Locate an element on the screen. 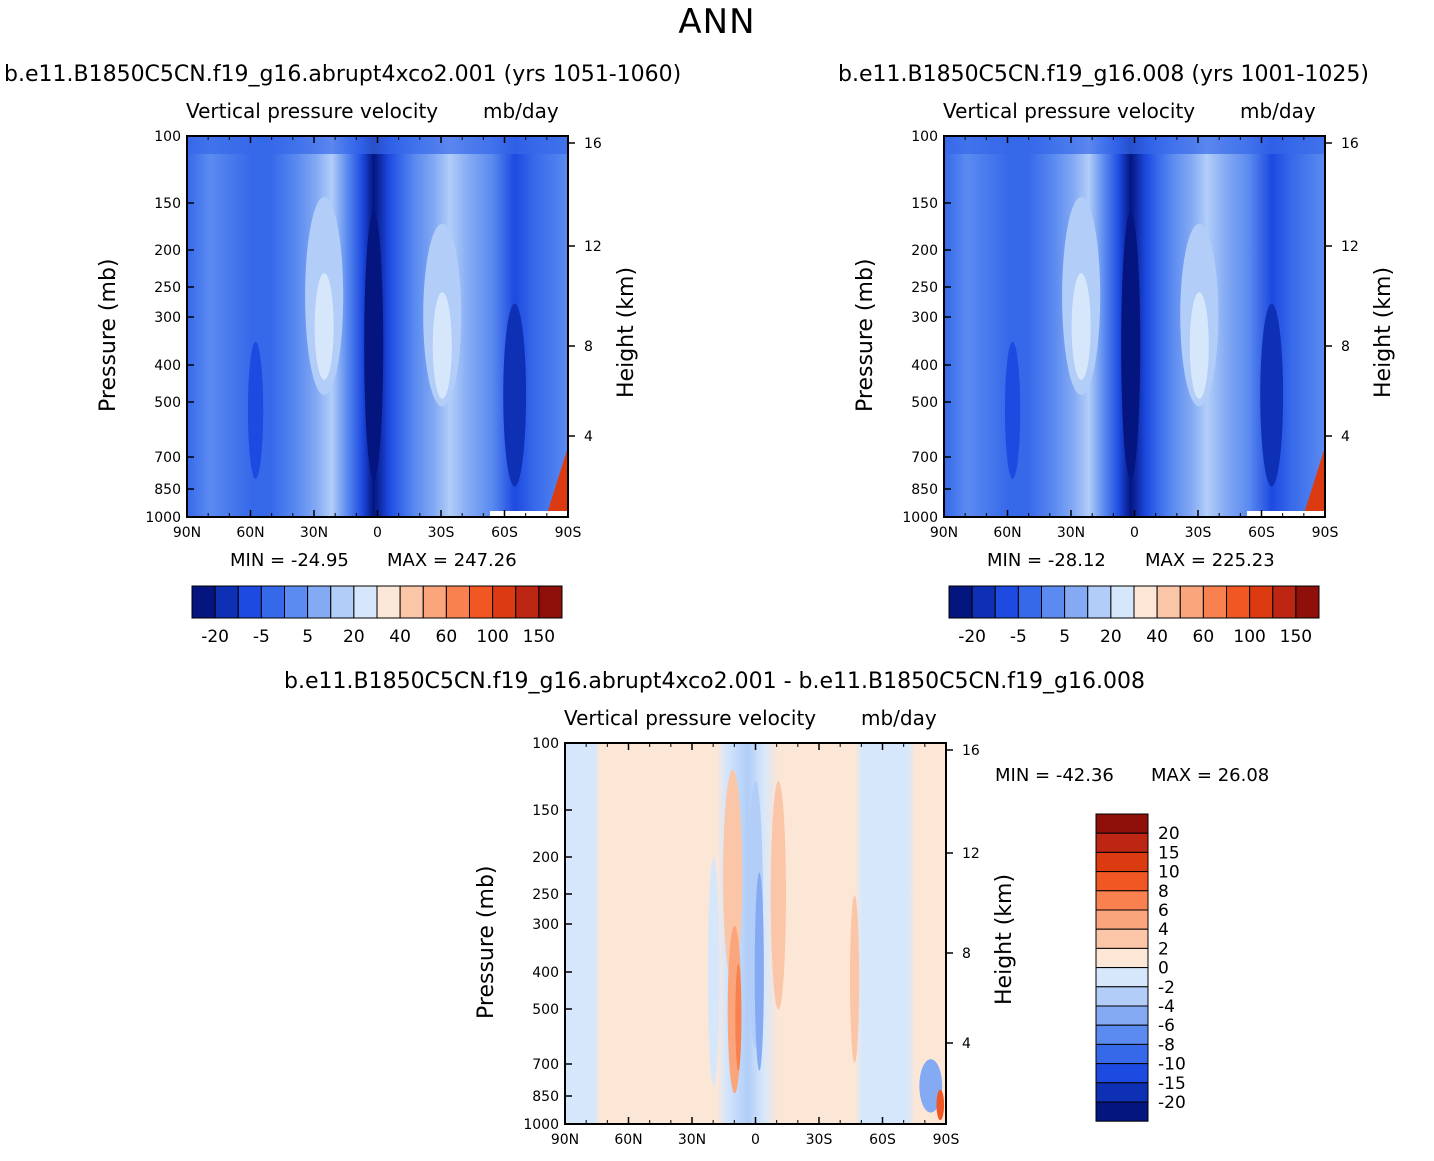  plot-right-top-band is located at coordinates (1134, 145).